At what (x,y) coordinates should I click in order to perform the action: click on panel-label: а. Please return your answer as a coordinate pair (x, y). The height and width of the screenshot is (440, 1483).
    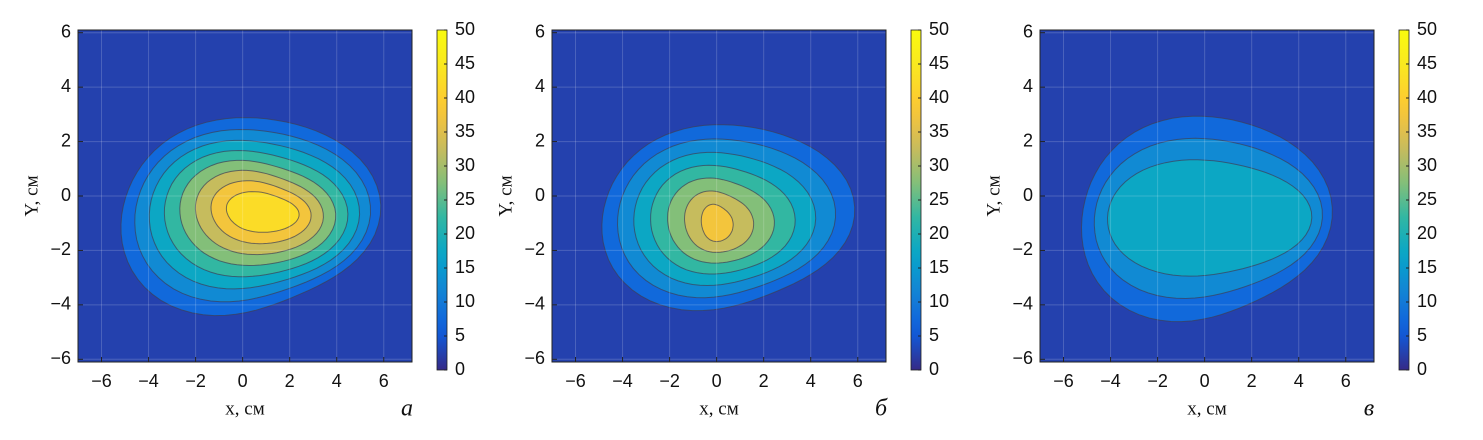
    Looking at the image, I should click on (407, 409).